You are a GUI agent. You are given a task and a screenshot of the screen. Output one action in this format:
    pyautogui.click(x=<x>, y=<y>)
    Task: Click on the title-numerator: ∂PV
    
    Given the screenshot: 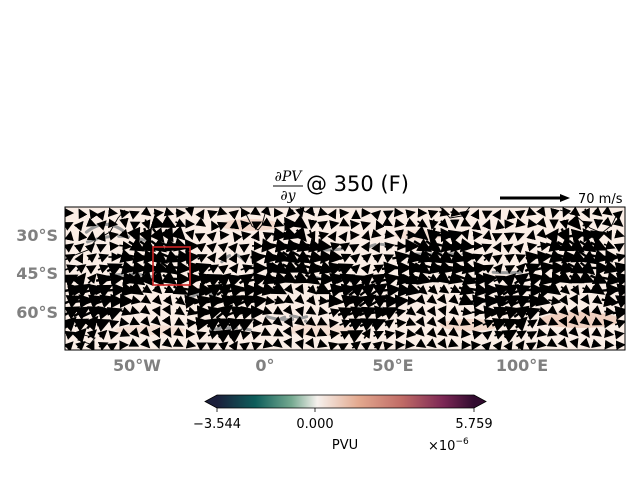 What is the action you would take?
    pyautogui.click(x=289, y=177)
    